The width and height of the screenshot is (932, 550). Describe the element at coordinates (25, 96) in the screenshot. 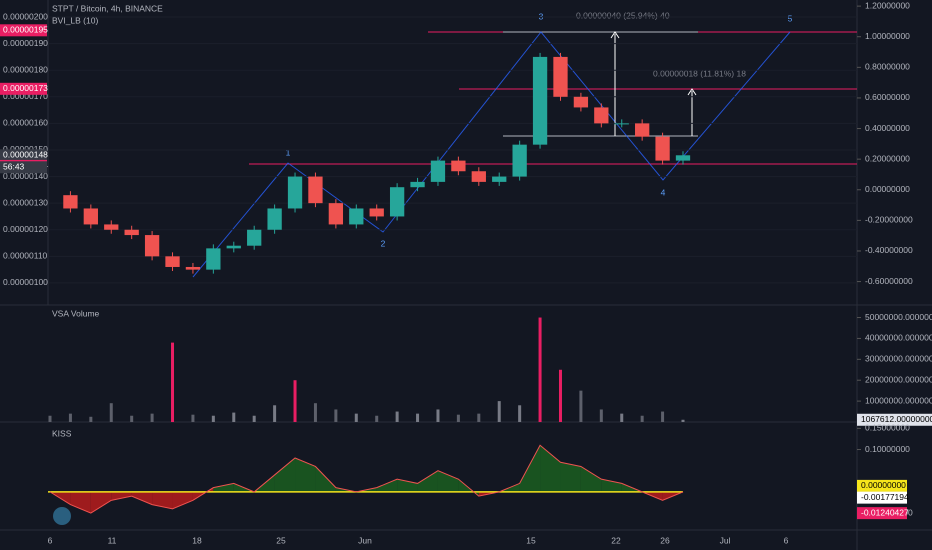

I see `price-tick-label: 0.00000170` at that location.